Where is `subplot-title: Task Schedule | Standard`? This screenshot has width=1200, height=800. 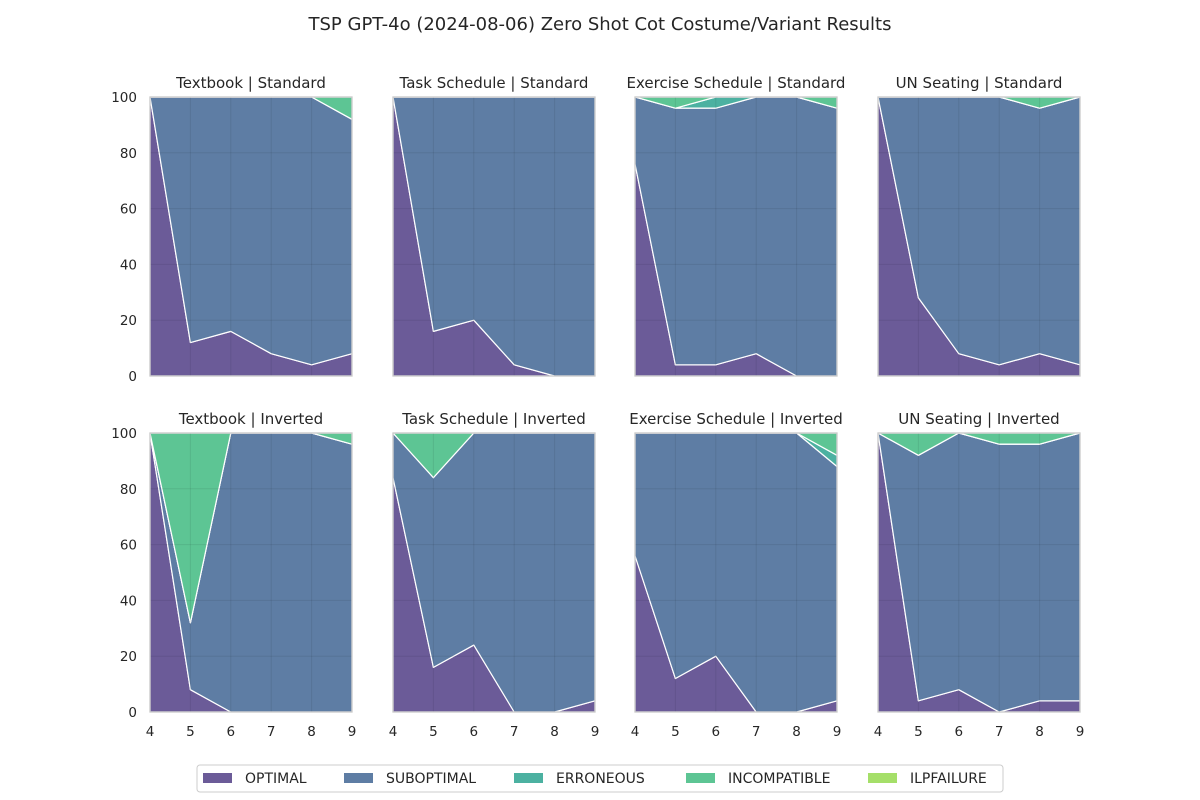
subplot-title: Task Schedule | Standard is located at coordinates (494, 83).